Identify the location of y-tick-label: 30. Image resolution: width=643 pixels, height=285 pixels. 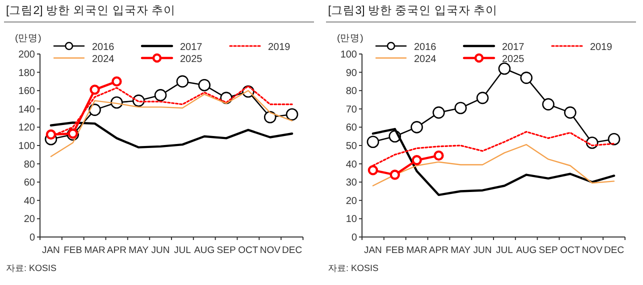
(352, 183).